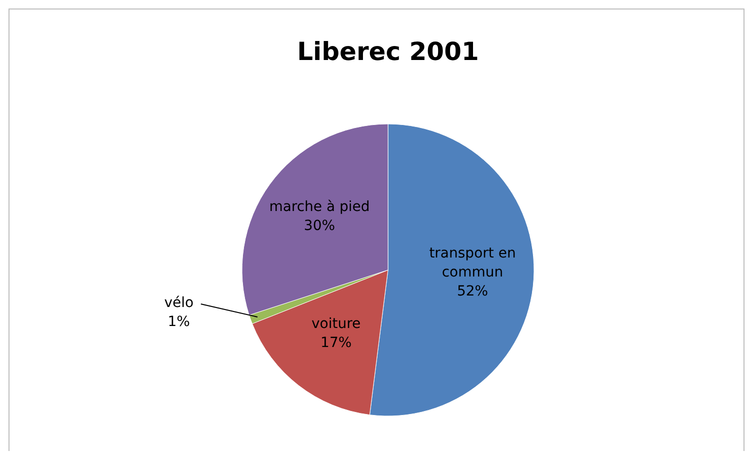 This screenshot has width=753, height=459. Describe the element at coordinates (336, 342) in the screenshot. I see `data-label: 17%` at that location.